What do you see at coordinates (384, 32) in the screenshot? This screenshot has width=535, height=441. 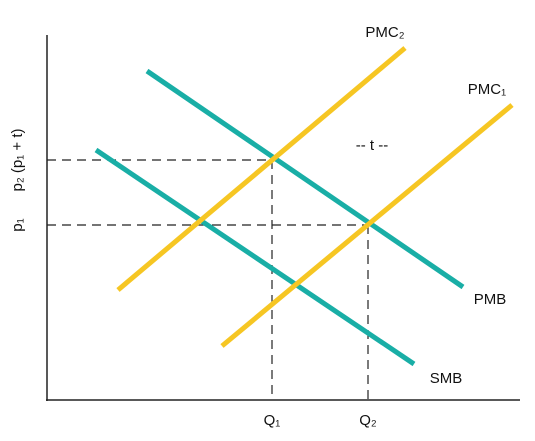 I see `curve-label: PMC₂` at bounding box center [384, 32].